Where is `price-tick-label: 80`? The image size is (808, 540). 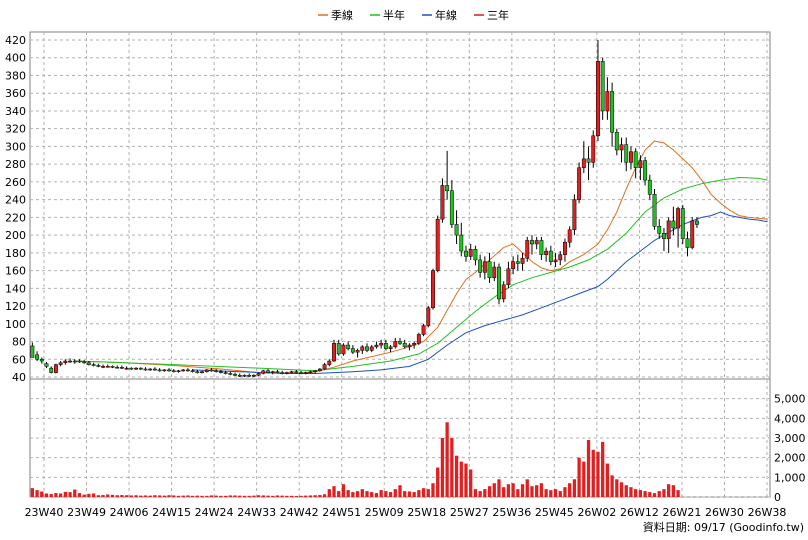 price-tick-label: 80 is located at coordinates (19, 342).